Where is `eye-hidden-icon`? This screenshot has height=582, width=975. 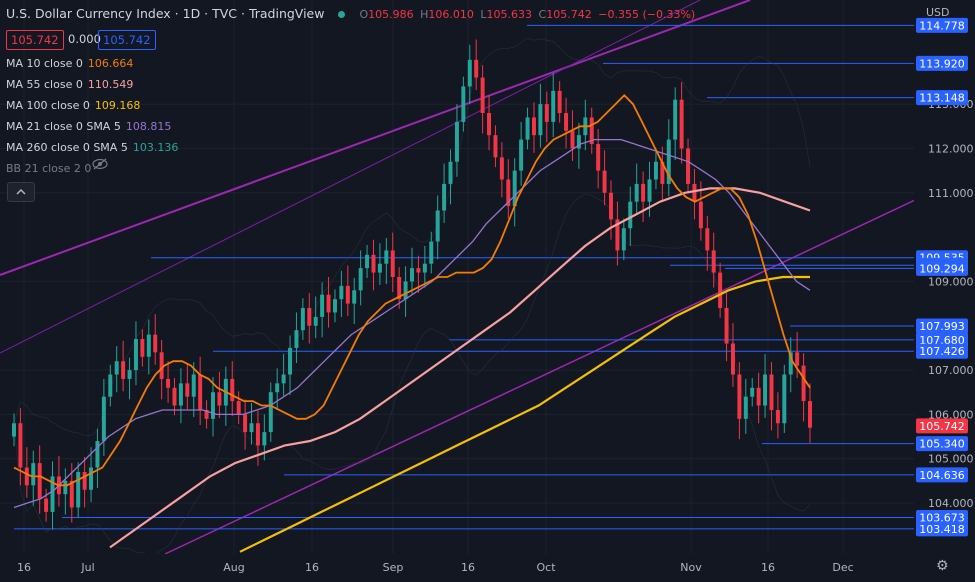
eye-hidden-icon is located at coordinates (100, 164).